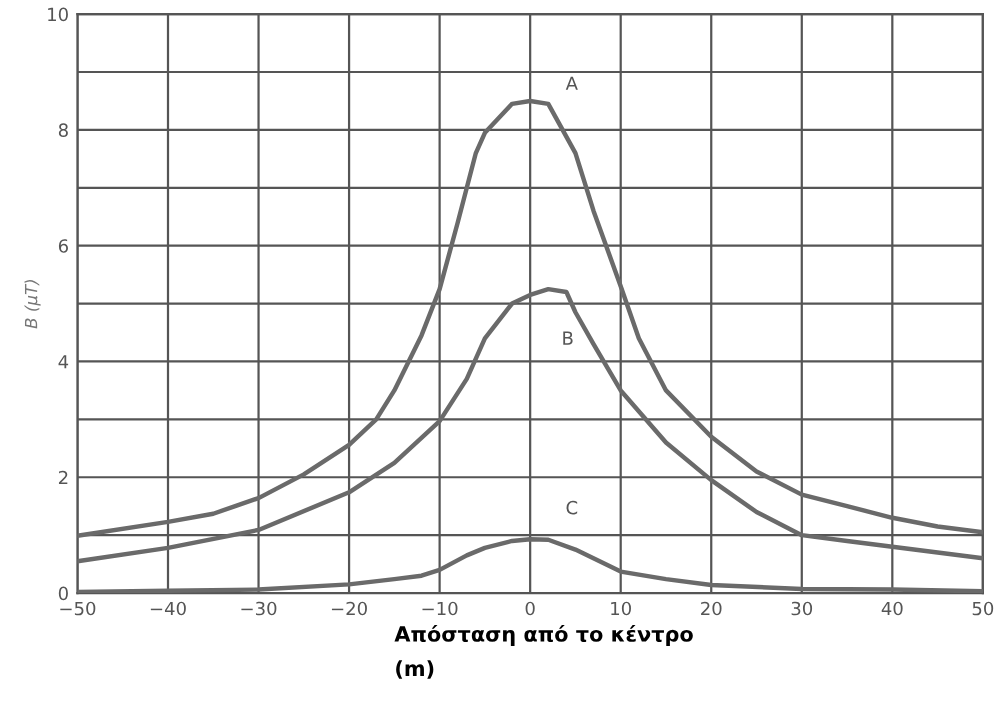 Image resolution: width=1006 pixels, height=706 pixels. Describe the element at coordinates (983, 608) in the screenshot. I see `x-tick-label: 50` at that location.